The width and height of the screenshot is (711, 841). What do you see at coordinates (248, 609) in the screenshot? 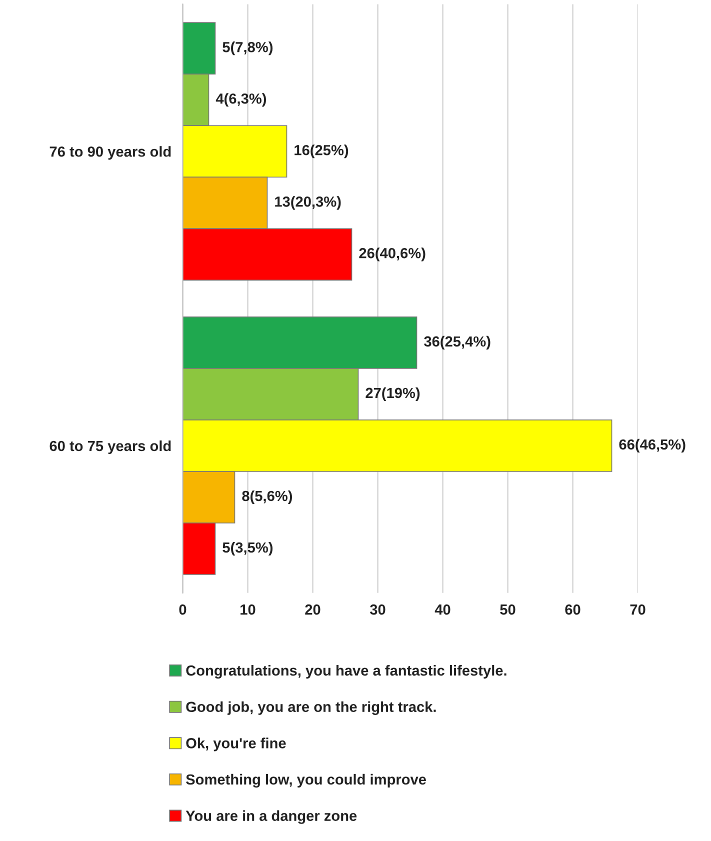
I see `x-tick-label: 10` at bounding box center [248, 609].